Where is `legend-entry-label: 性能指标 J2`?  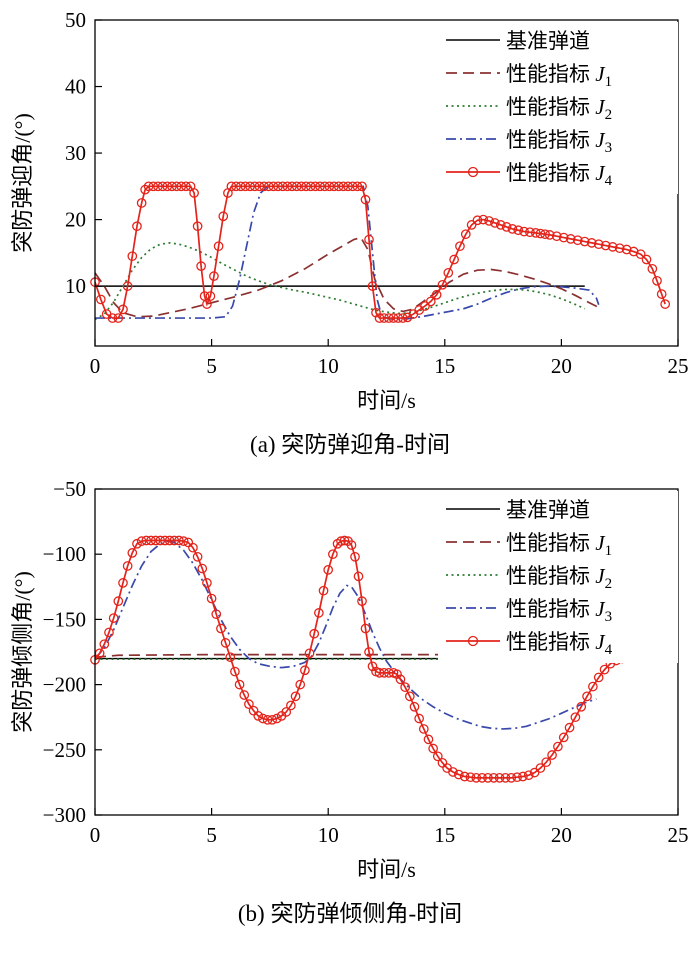
legend-entry-label: 性能指标 J2 is located at coordinates (559, 109).